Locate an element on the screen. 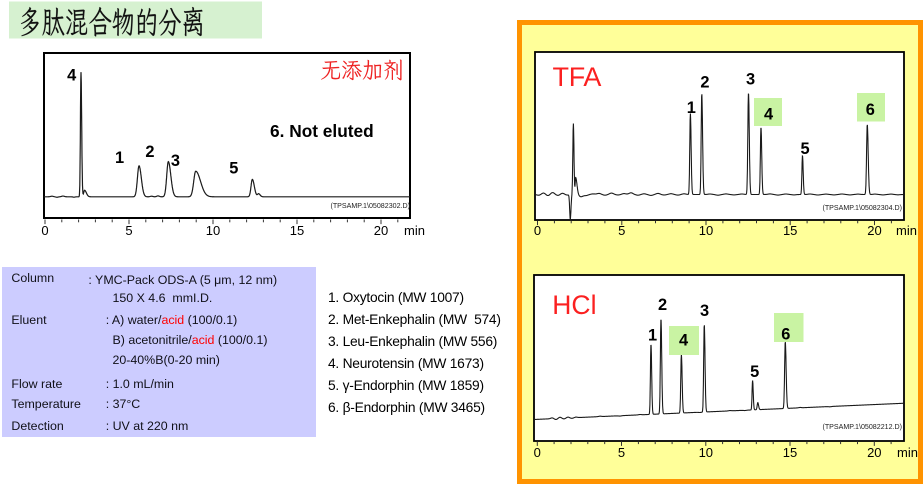  svg-text: TFA is located at coordinates (577, 77).